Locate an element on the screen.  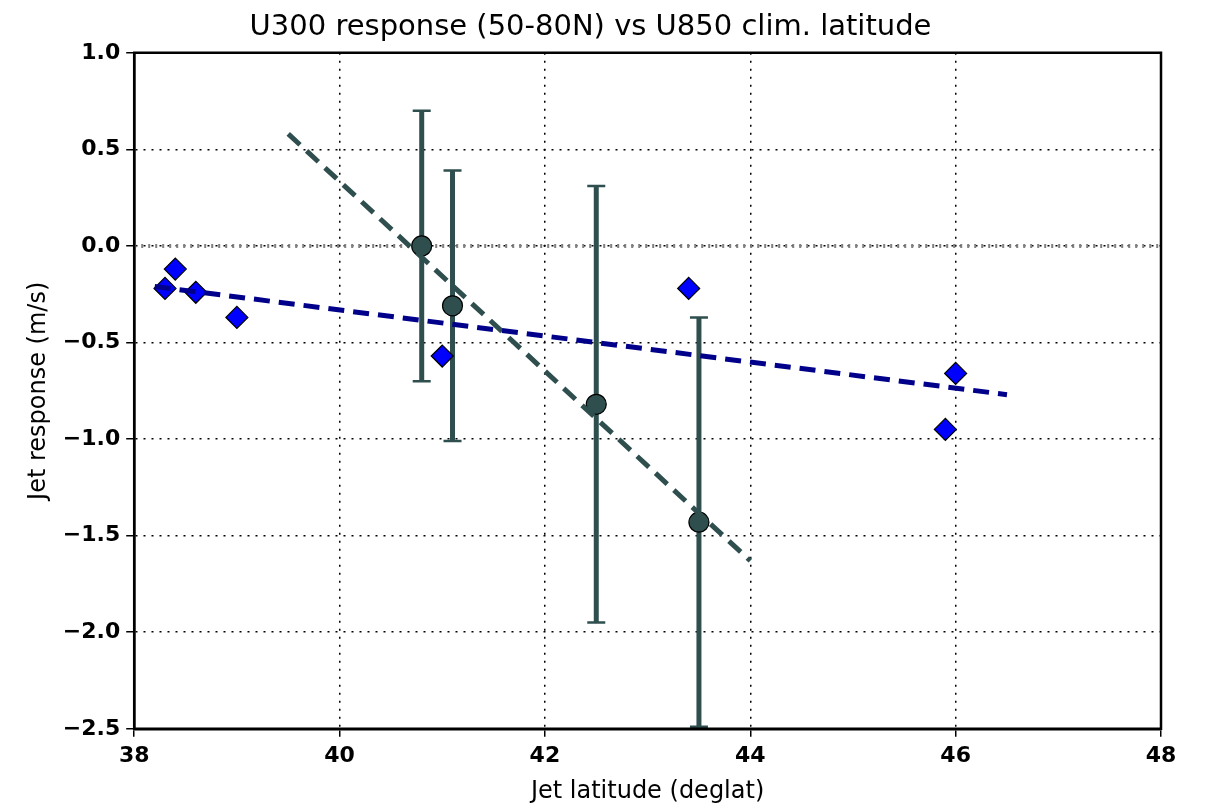
x-tick-label: 46 is located at coordinates (955, 754).